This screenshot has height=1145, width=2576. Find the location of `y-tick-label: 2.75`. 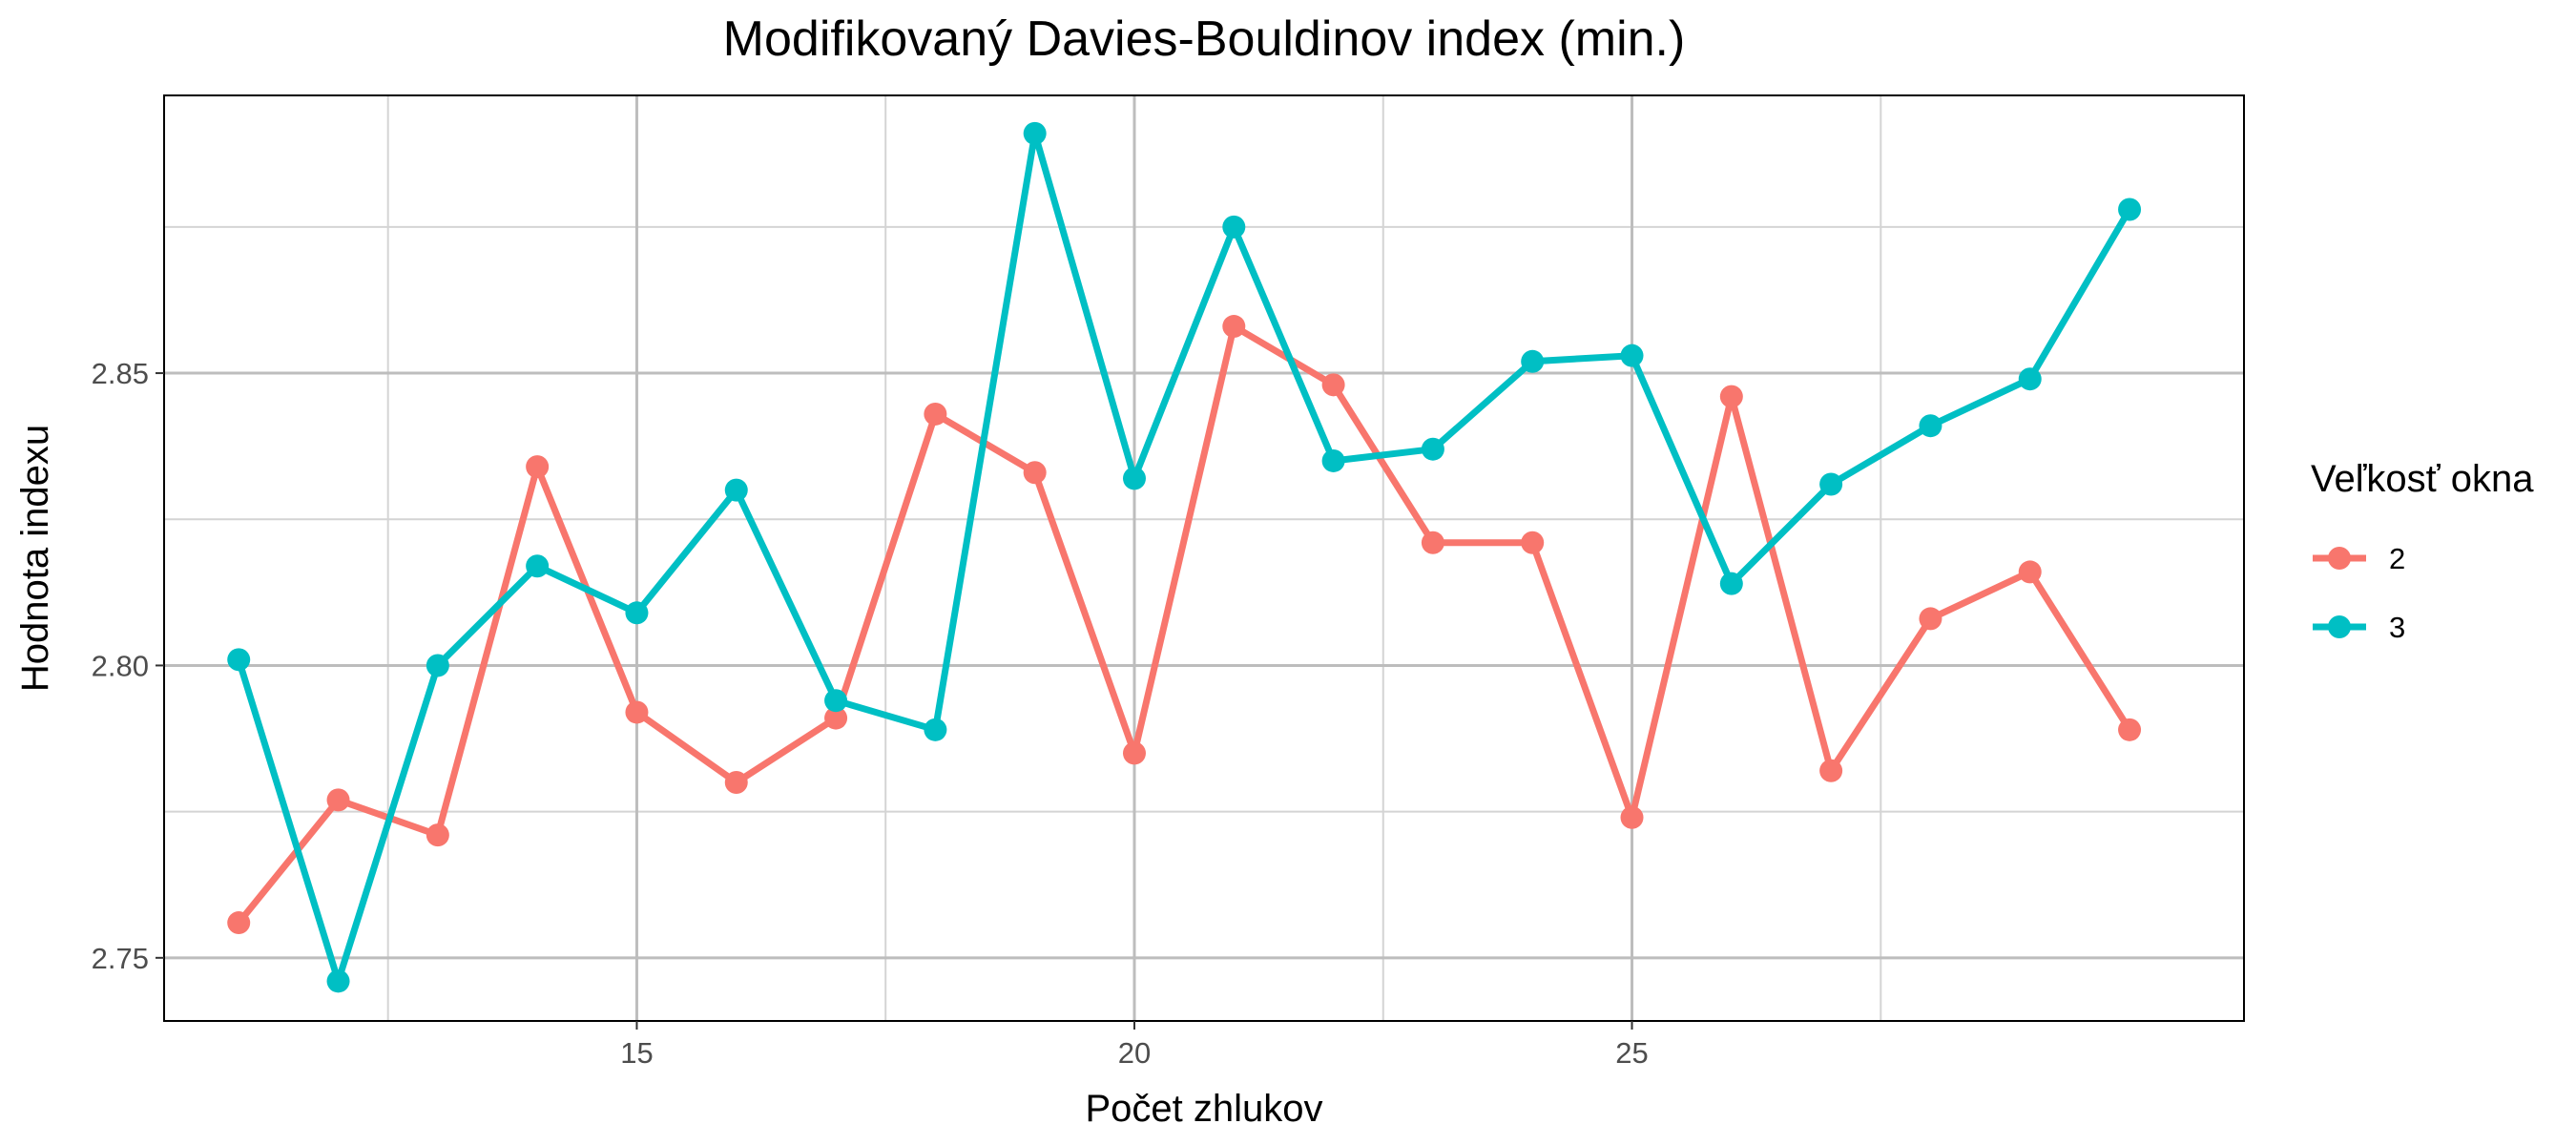

y-tick-label: 2.75 is located at coordinates (120, 959).